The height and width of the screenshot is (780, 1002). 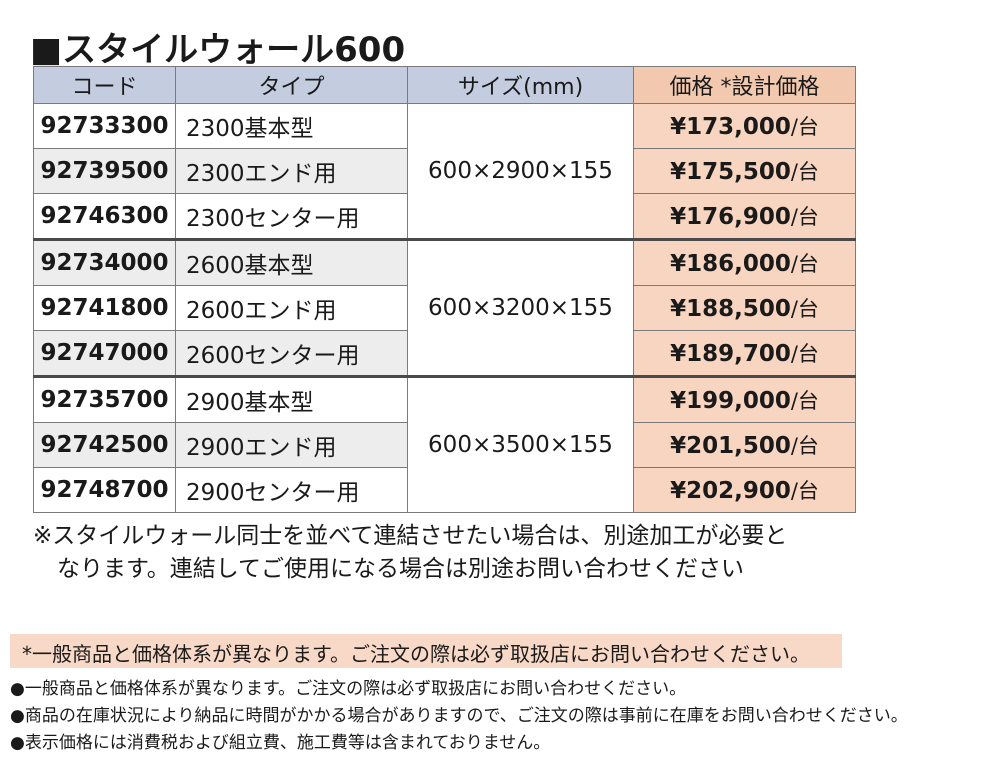 I want to click on product-price: ¥188,500/台, so click(x=744, y=308).